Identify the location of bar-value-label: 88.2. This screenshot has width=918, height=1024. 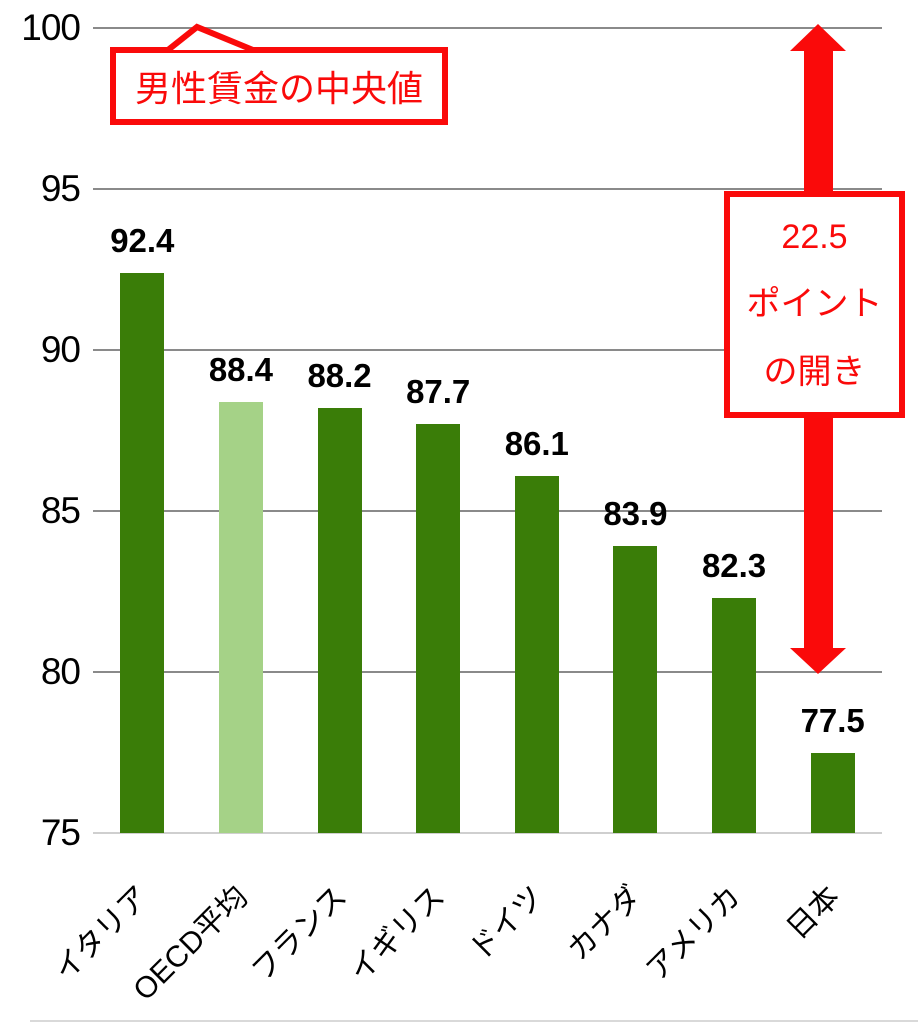
(339, 375).